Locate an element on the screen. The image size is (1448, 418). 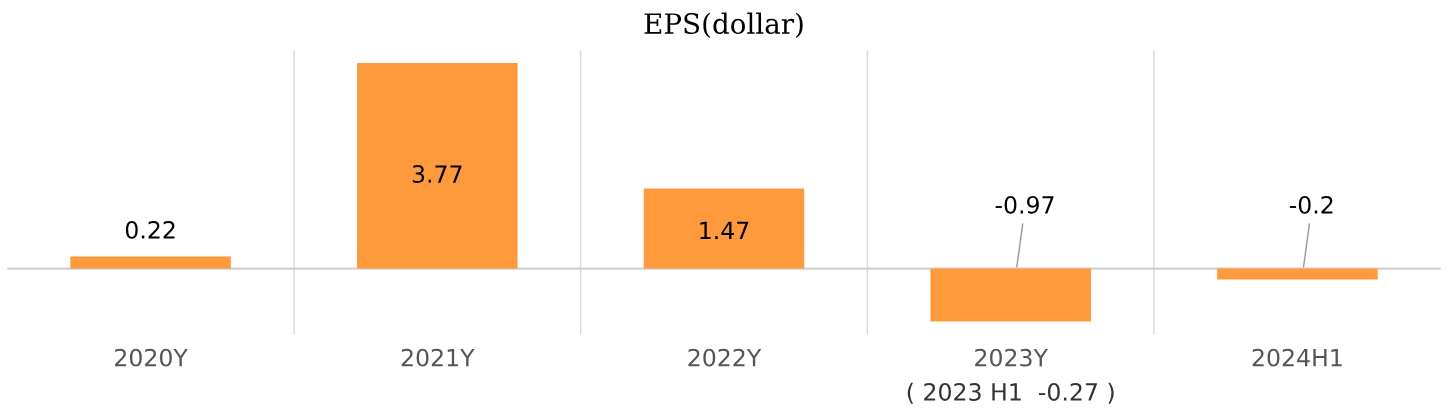
chart-title: EPS(dollar) is located at coordinates (723, 25).